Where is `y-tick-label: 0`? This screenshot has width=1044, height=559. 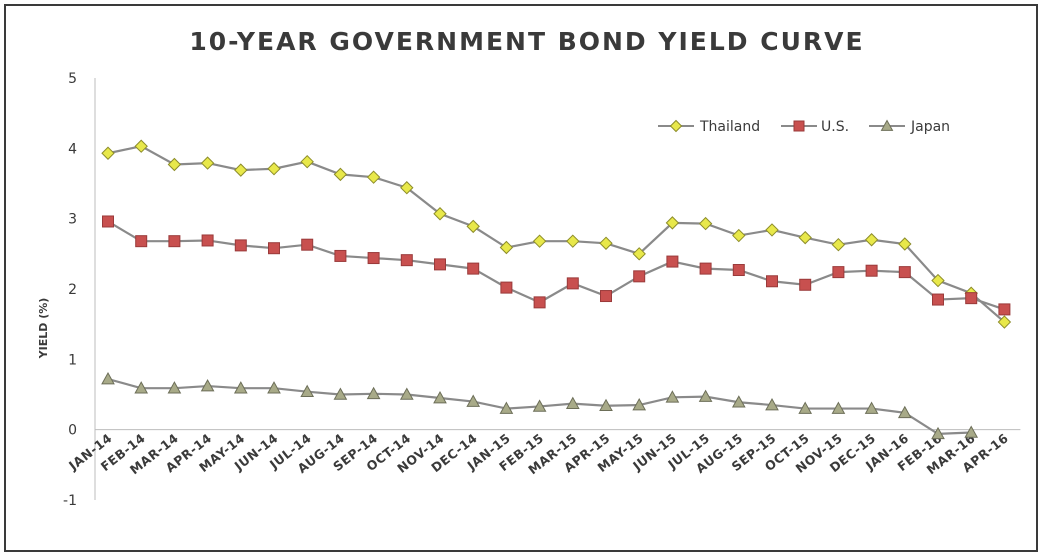
y-tick-label: 0 is located at coordinates (72, 431).